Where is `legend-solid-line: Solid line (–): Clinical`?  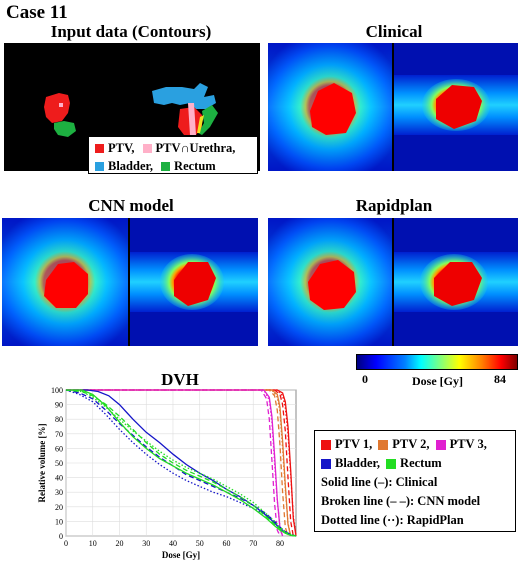
legend-solid-line: Solid line (–): Clinical is located at coordinates (379, 482).